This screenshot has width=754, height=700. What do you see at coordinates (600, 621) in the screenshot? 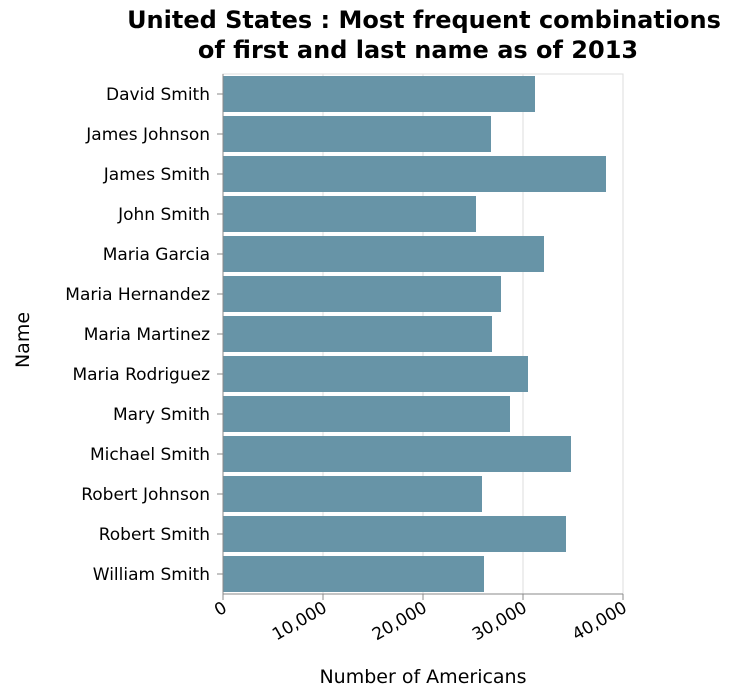
I see `x-tick-label: 40,000` at bounding box center [600, 621].